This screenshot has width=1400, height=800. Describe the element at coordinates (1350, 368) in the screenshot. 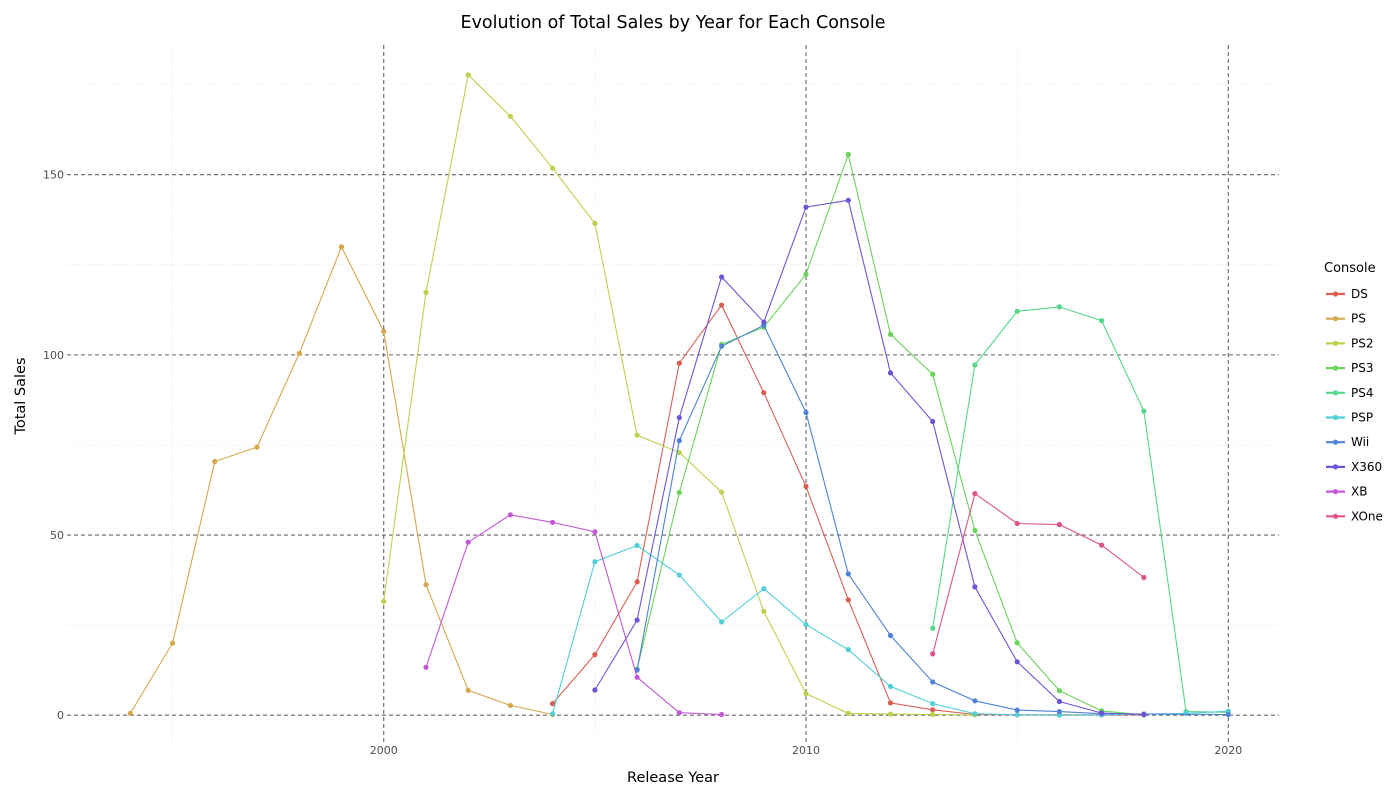

I see `legend-item-ps3: PS3` at that location.